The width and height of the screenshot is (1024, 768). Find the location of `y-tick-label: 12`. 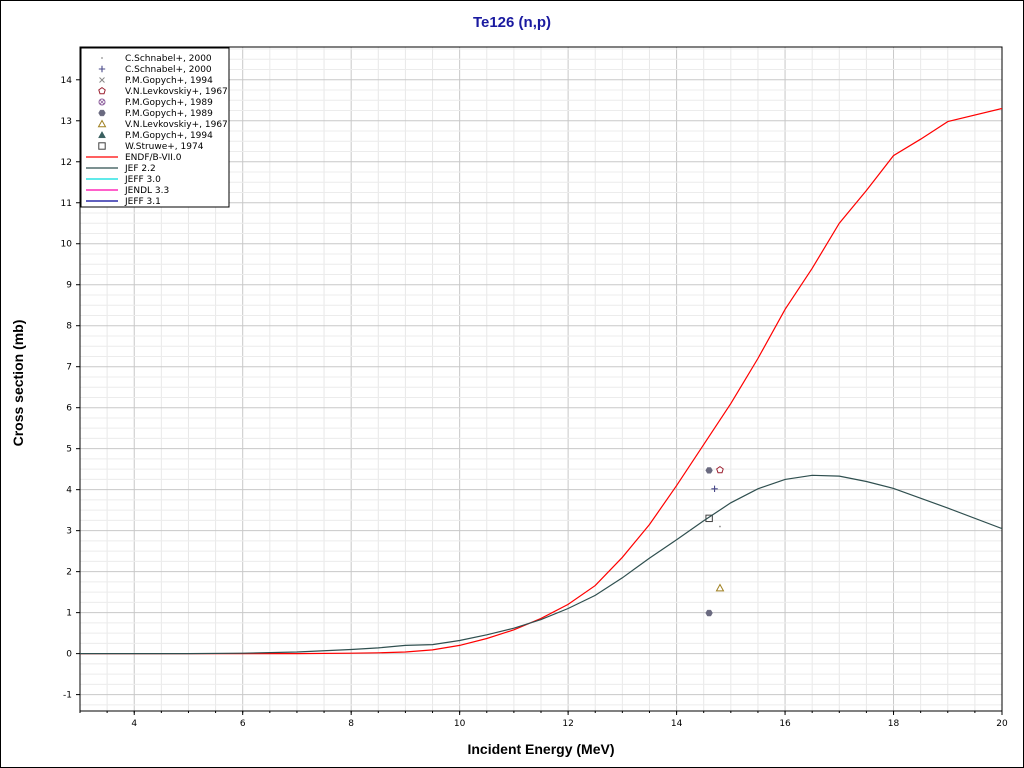

y-tick-label: 12 is located at coordinates (66, 163).